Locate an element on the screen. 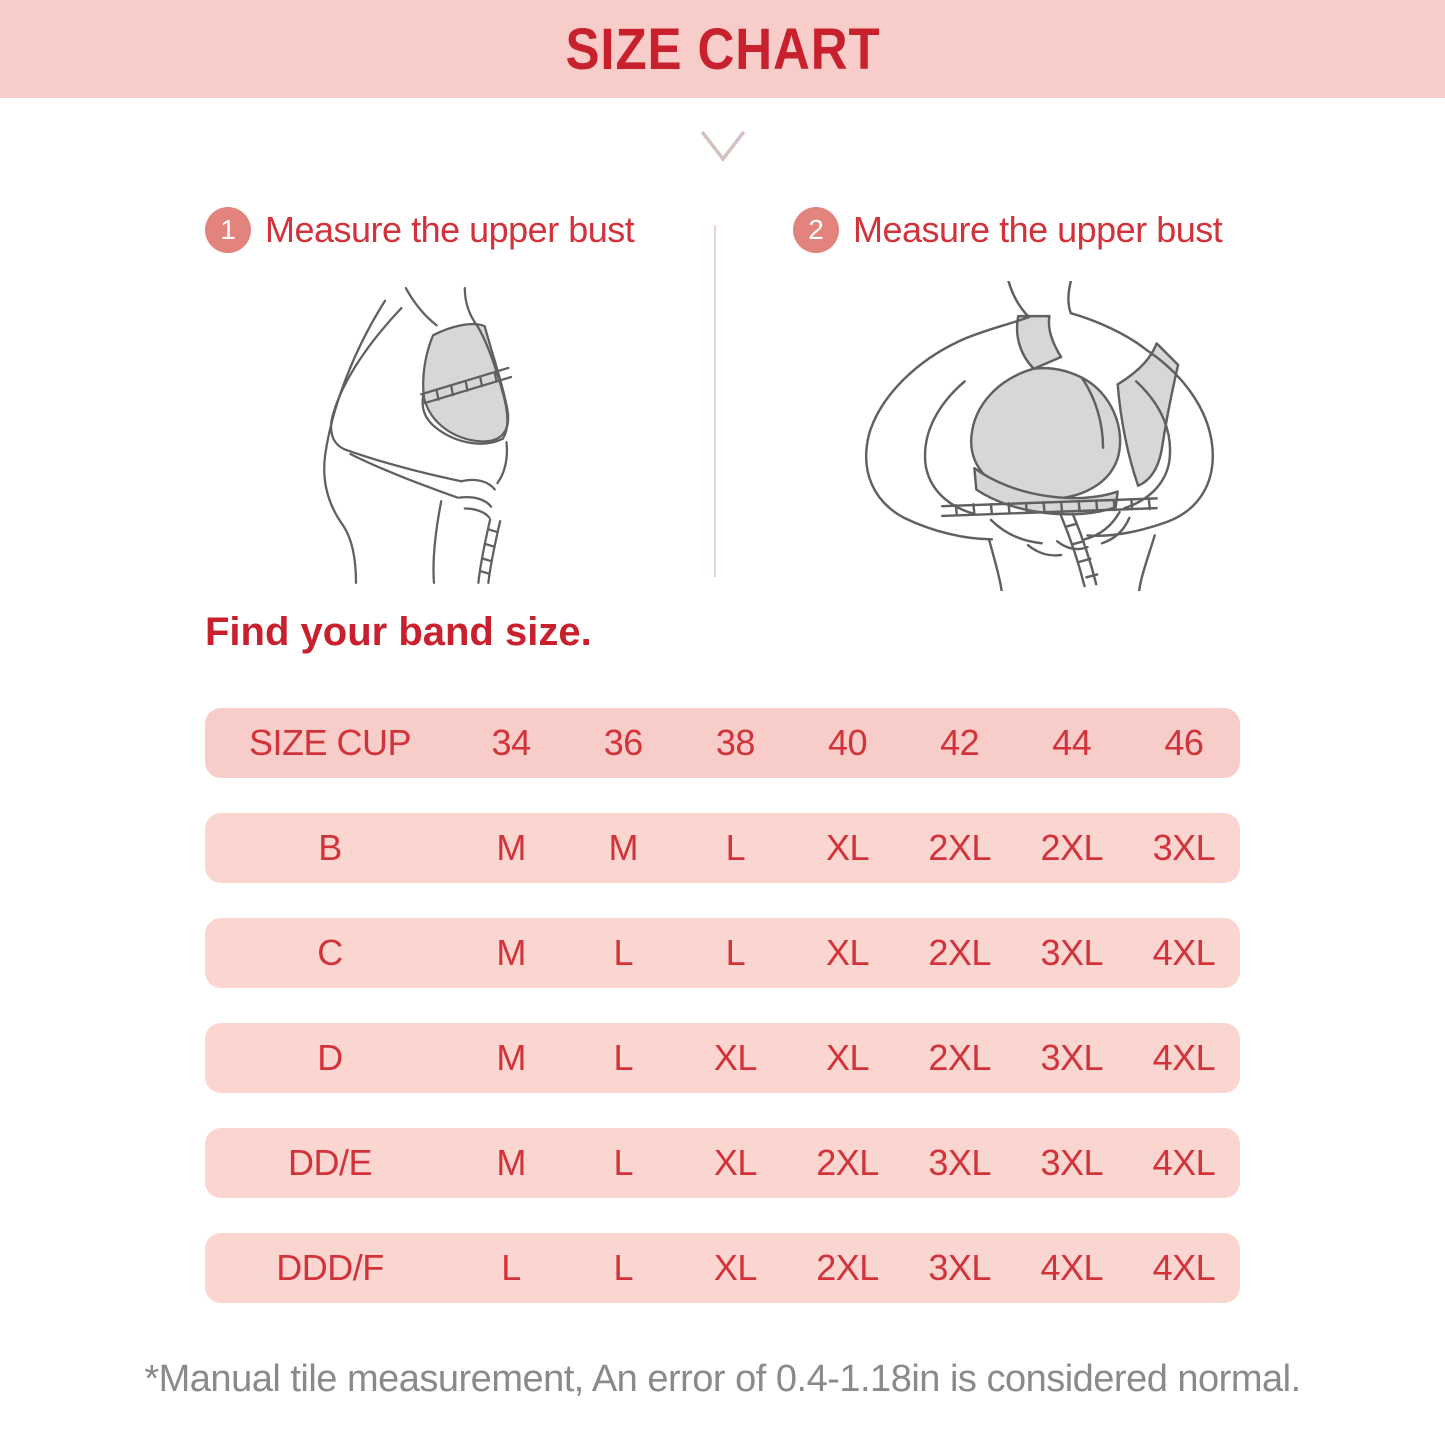 This screenshot has height=1445, width=1445. side-measure-illustration is located at coordinates (419, 438).